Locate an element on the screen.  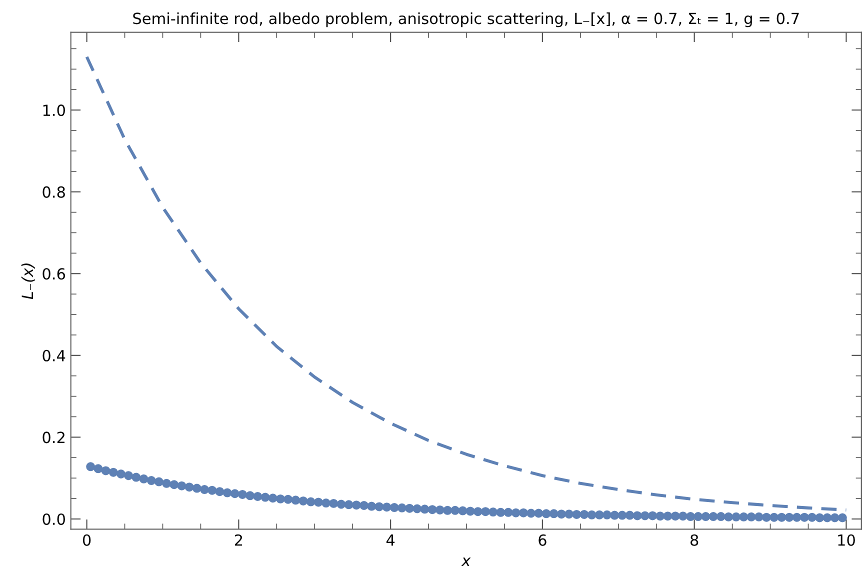
x-axis-title: x is located at coordinates (466, 562).